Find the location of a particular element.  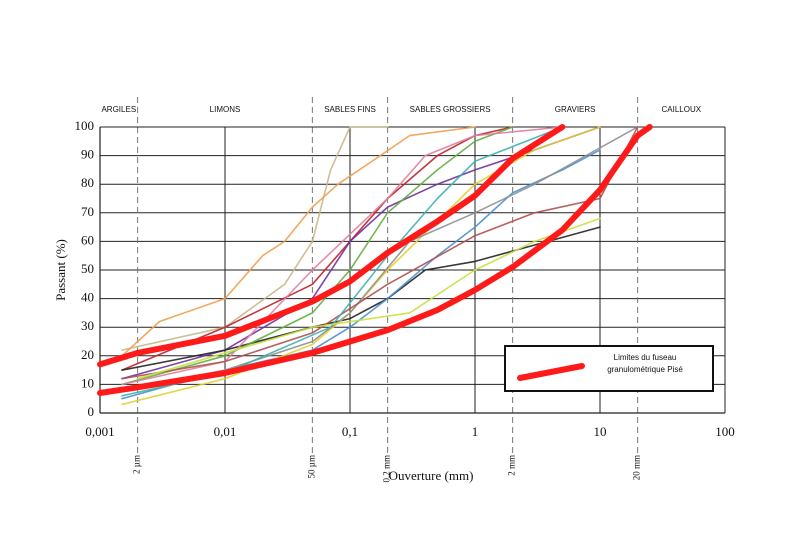

zone-label: SABLES GROSSIERS is located at coordinates (450, 109).